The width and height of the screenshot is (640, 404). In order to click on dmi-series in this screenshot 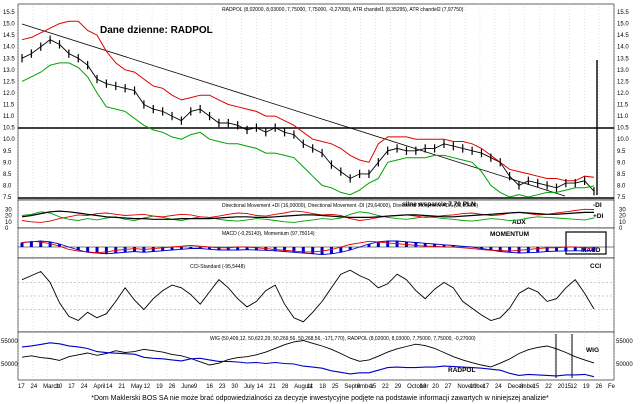, I will do `click(308, 215)`.